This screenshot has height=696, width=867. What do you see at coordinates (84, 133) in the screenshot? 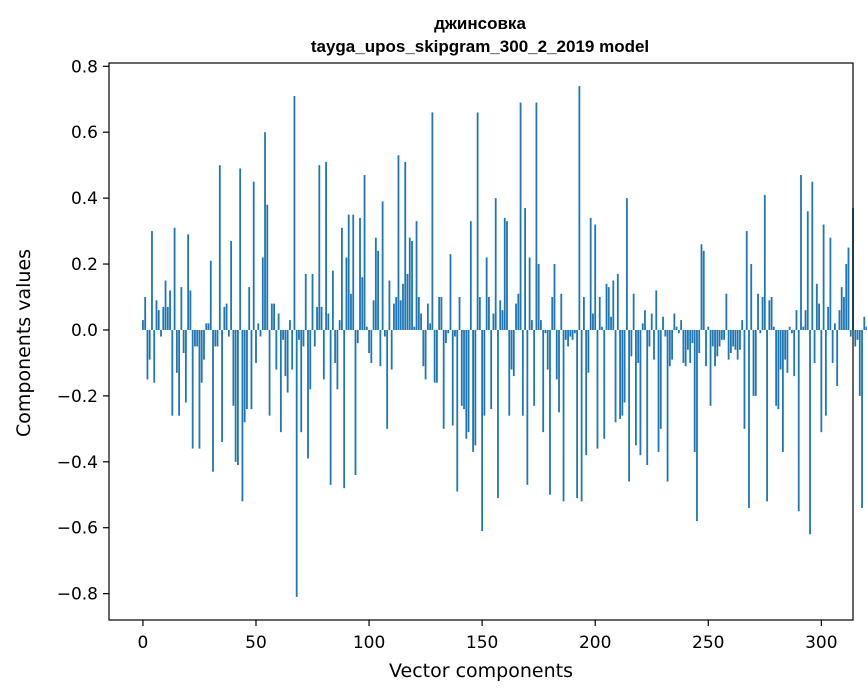
I see `y-tick-label: 0.6` at bounding box center [84, 133].